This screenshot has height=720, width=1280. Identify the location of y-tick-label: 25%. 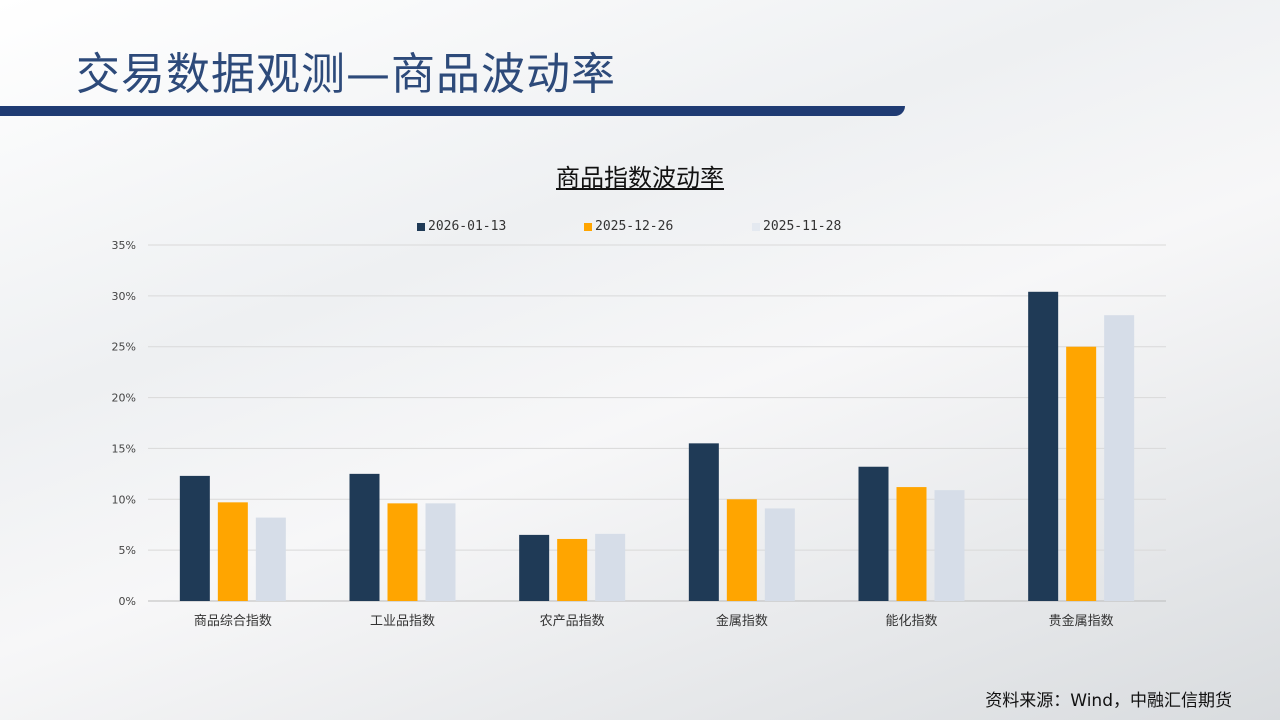
(124, 347).